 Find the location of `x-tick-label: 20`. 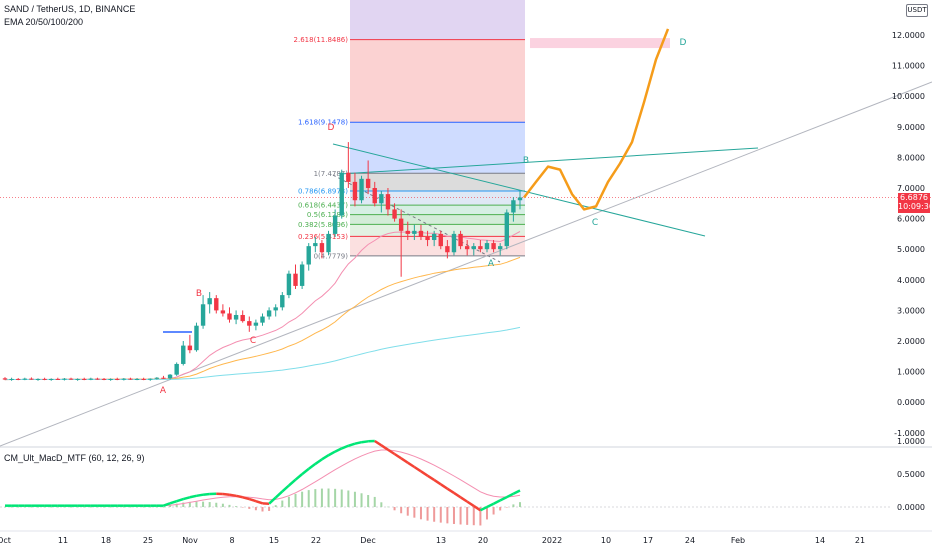

x-tick-label: 20 is located at coordinates (483, 540).